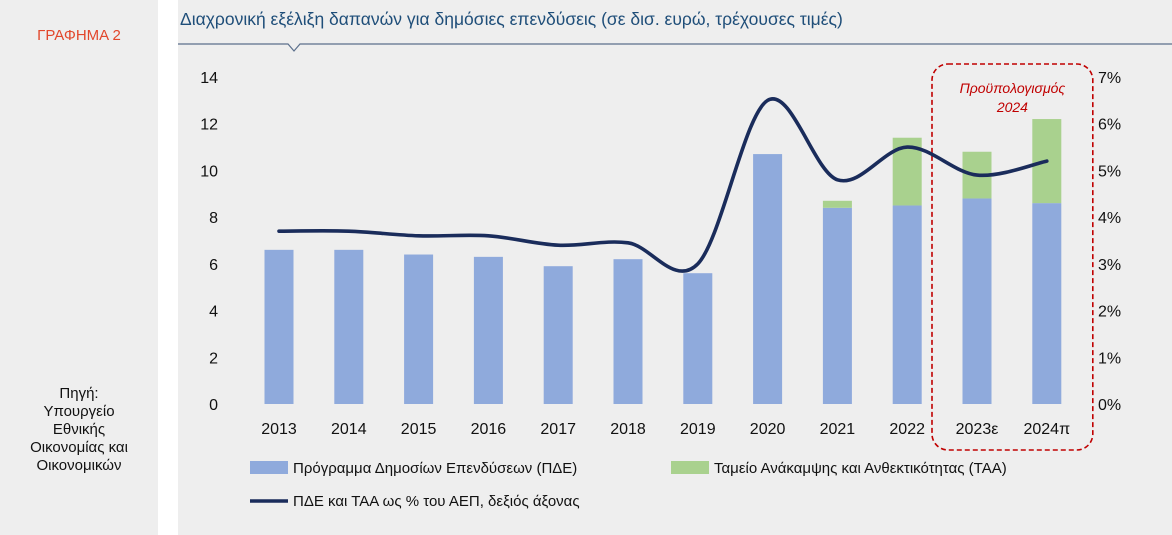  What do you see at coordinates (558, 429) in the screenshot?
I see `x-tick-label: 2017` at bounding box center [558, 429].